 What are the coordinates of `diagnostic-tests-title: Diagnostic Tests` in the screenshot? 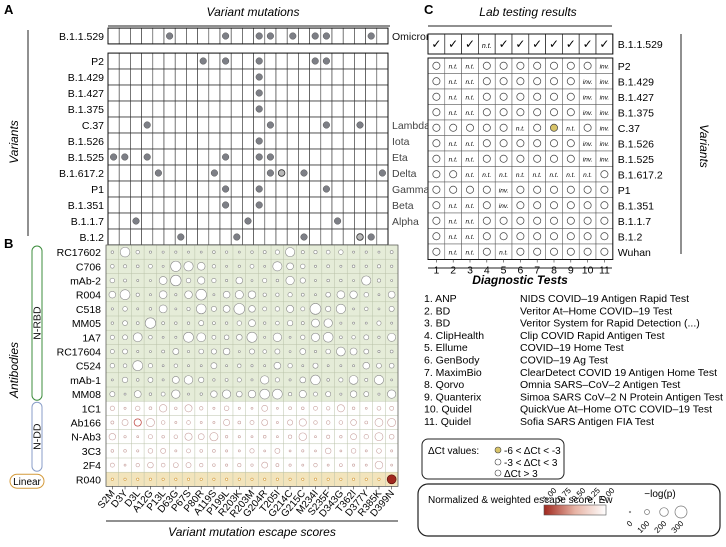 It's located at (520, 280).